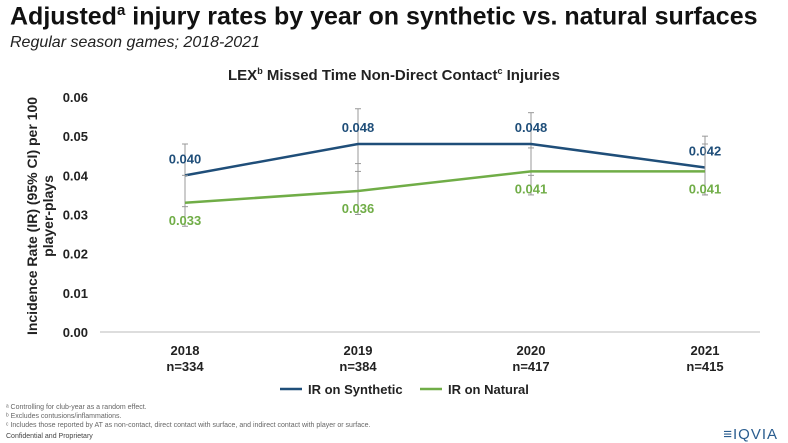 This screenshot has width=788, height=443. What do you see at coordinates (358, 366) in the screenshot?
I see `sample-size-label: n=384` at bounding box center [358, 366].